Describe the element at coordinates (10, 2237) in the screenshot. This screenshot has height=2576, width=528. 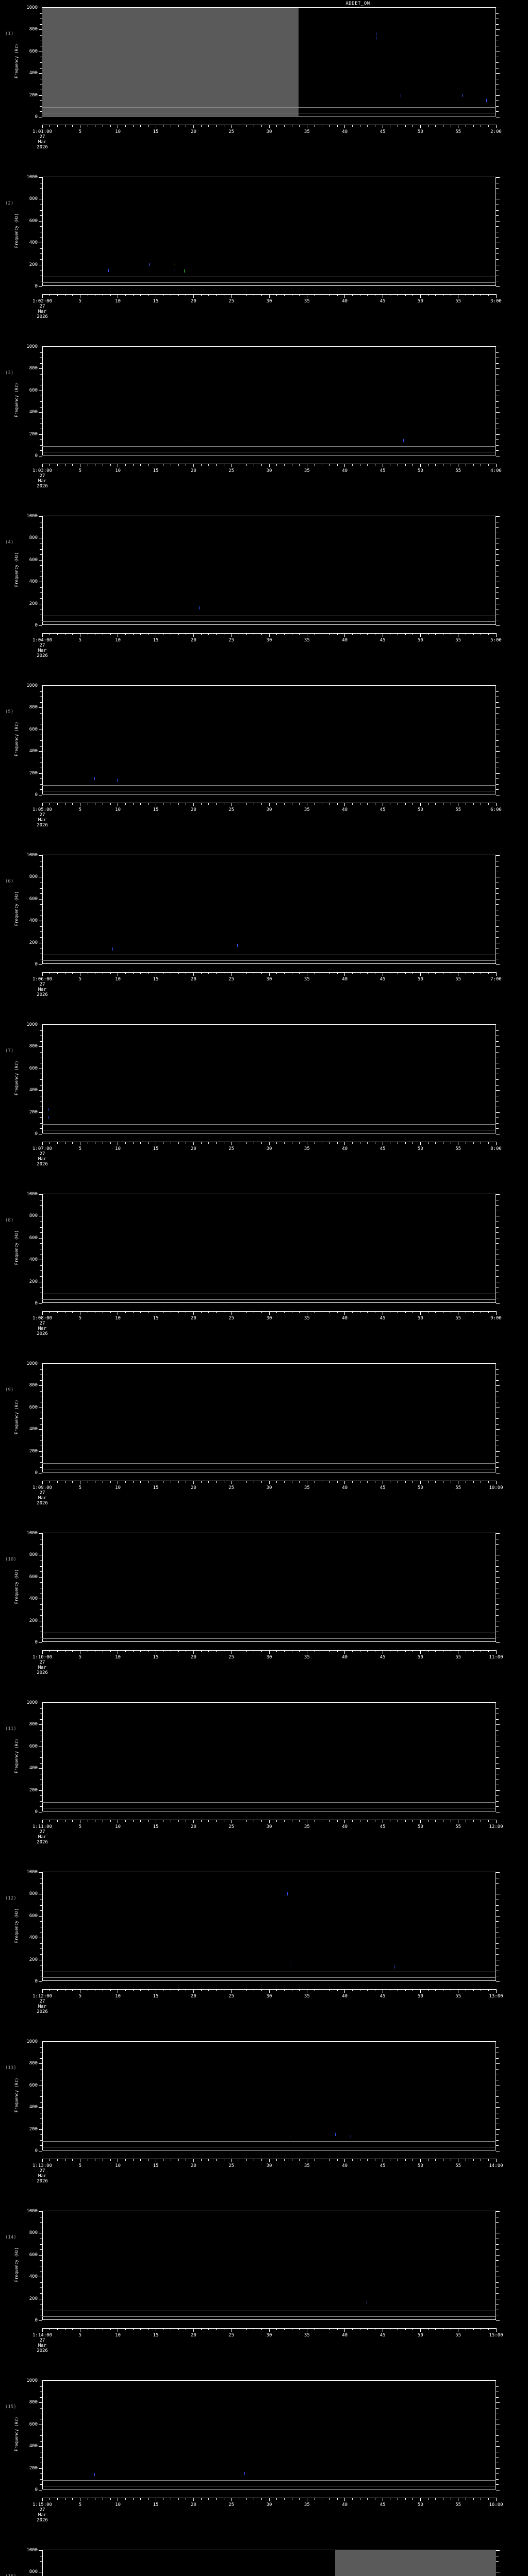
I see `panel-row-label: (14)` at that location.